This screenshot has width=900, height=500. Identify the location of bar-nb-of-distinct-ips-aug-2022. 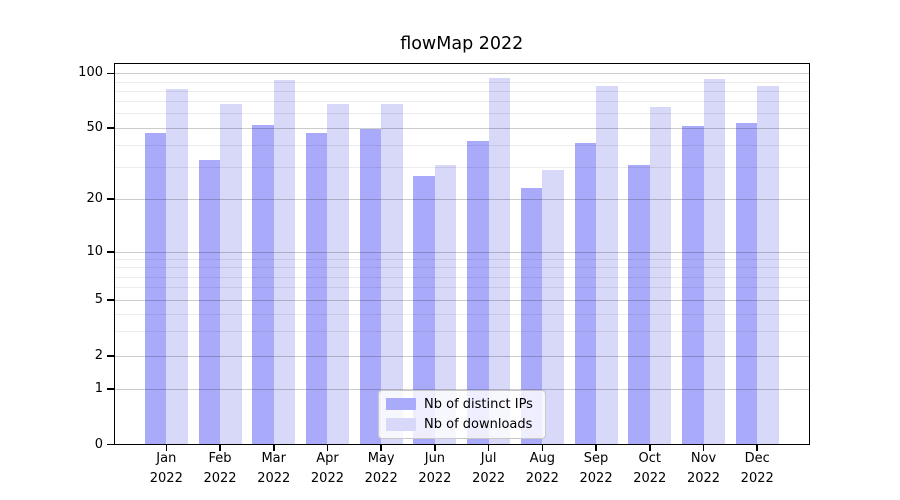
(531, 316).